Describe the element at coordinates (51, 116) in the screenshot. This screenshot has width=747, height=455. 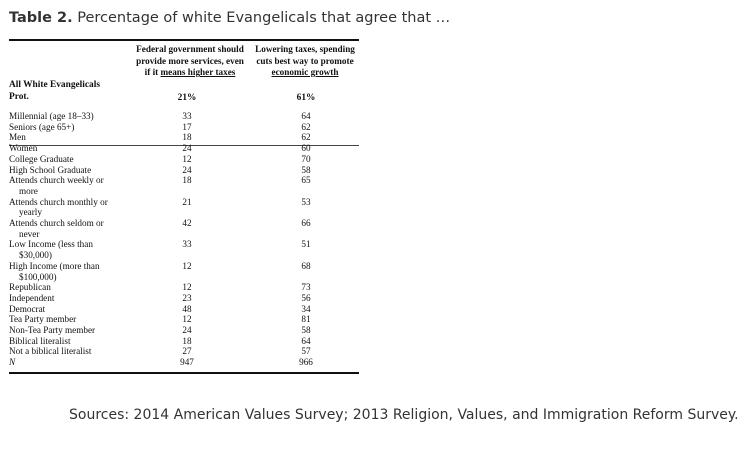
I see `row-label-line: Millennial (age 18–33)` at that location.